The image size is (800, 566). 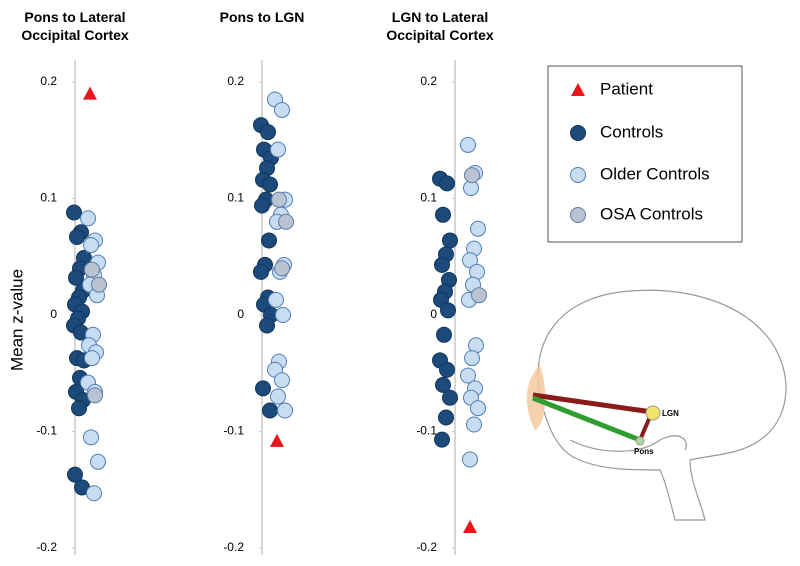 What do you see at coordinates (75, 26) in the screenshot?
I see `panel-title: Pons to Lateral Occipital Cortex` at bounding box center [75, 26].